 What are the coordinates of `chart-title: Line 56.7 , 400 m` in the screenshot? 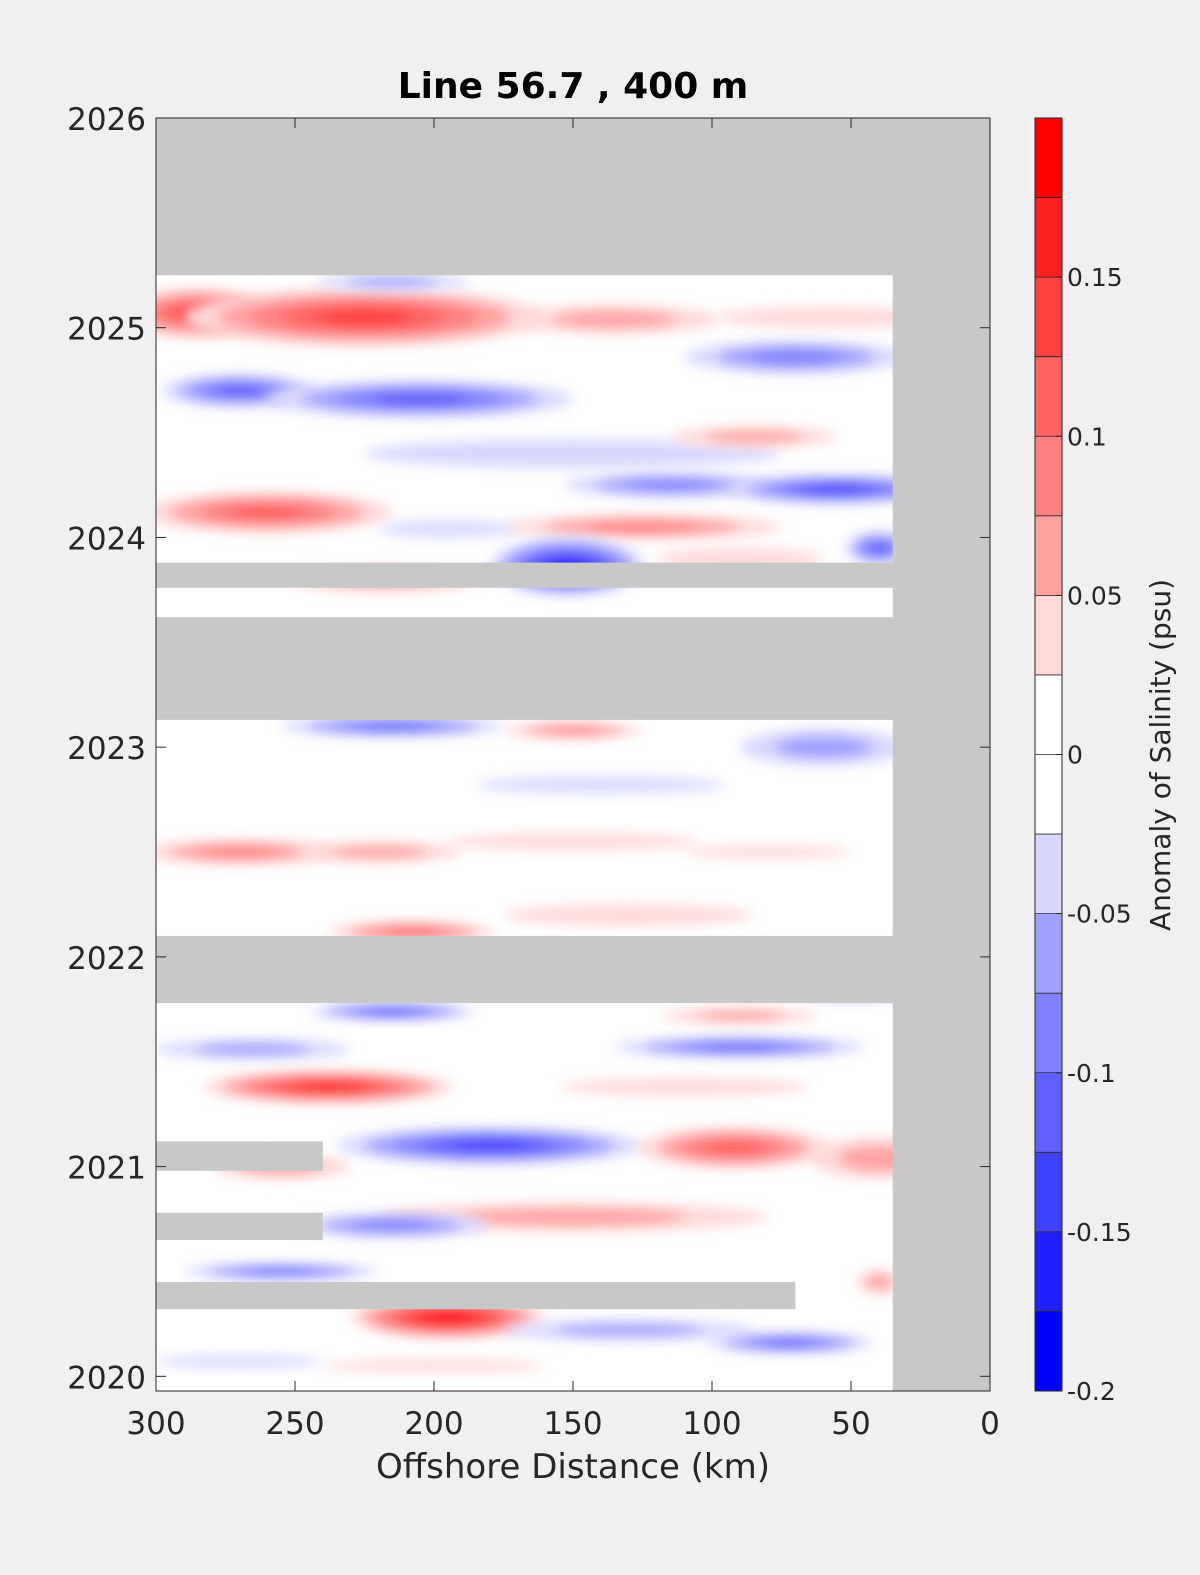 It's located at (573, 86).